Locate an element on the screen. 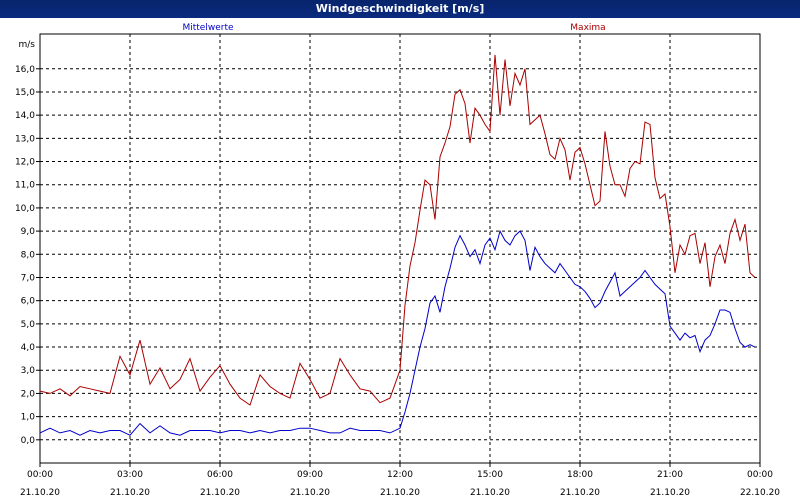 The height and width of the screenshot is (500, 800). chart-title-bar: Windgeschwindigkeit [m/s] is located at coordinates (400, 9).